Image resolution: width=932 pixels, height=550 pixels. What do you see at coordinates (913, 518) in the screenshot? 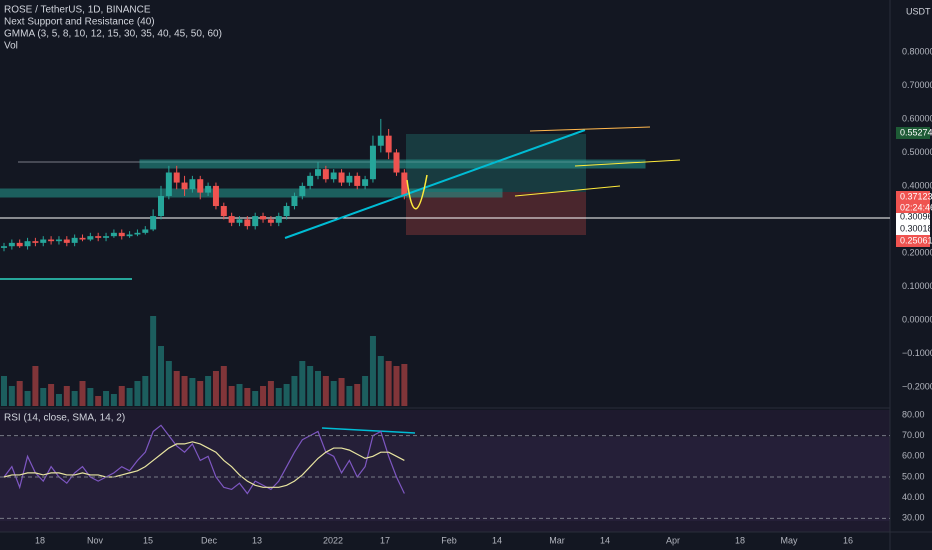
I see `rsi-tick-label: 30.00` at bounding box center [913, 518].